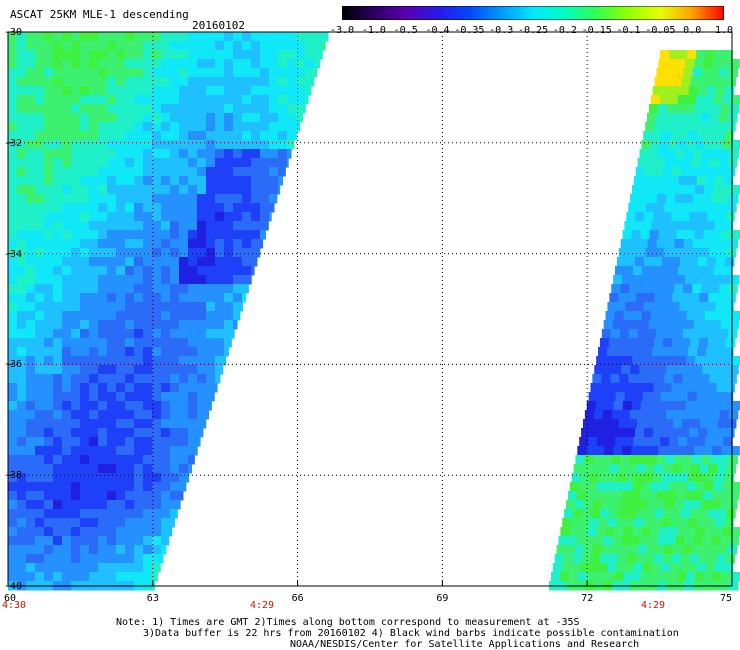  Describe the element at coordinates (13, 476) in the screenshot. I see `latitude-label: -38` at that location.